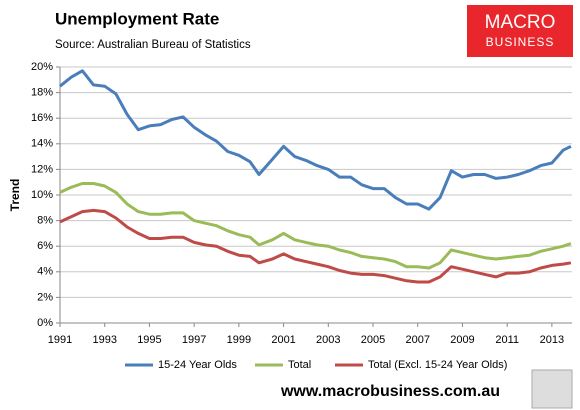  Describe the element at coordinates (462, 340) in the screenshot. I see `x-tick-label: 2009` at that location.